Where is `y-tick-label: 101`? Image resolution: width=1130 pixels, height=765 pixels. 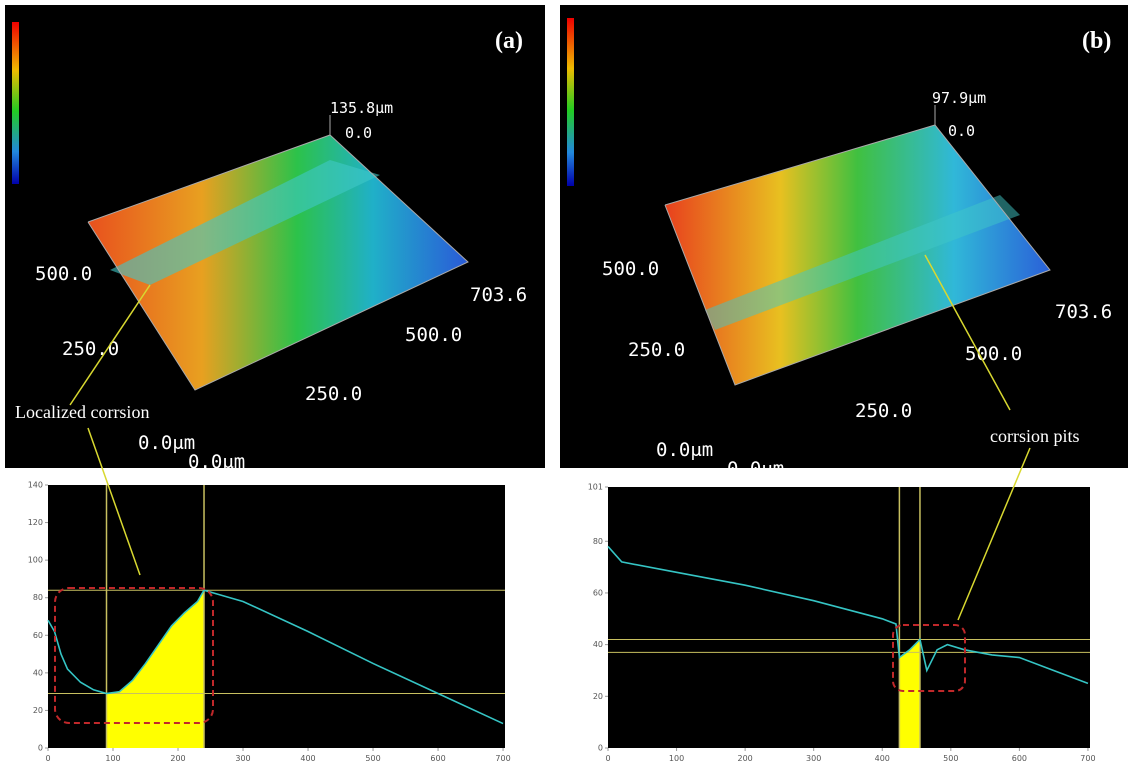
y-tick-label: 101 is located at coordinates (595, 487).